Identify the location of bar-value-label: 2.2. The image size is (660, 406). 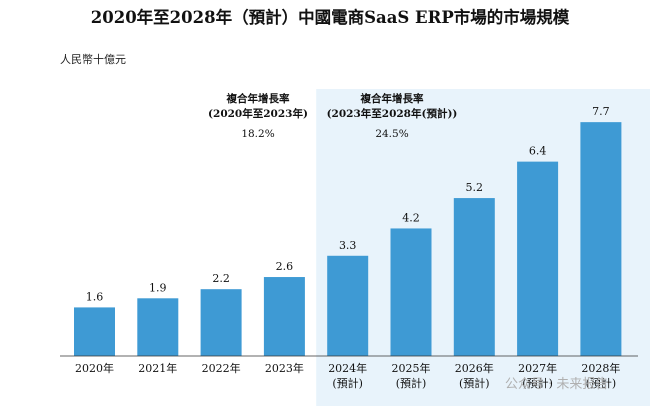
(221, 278).